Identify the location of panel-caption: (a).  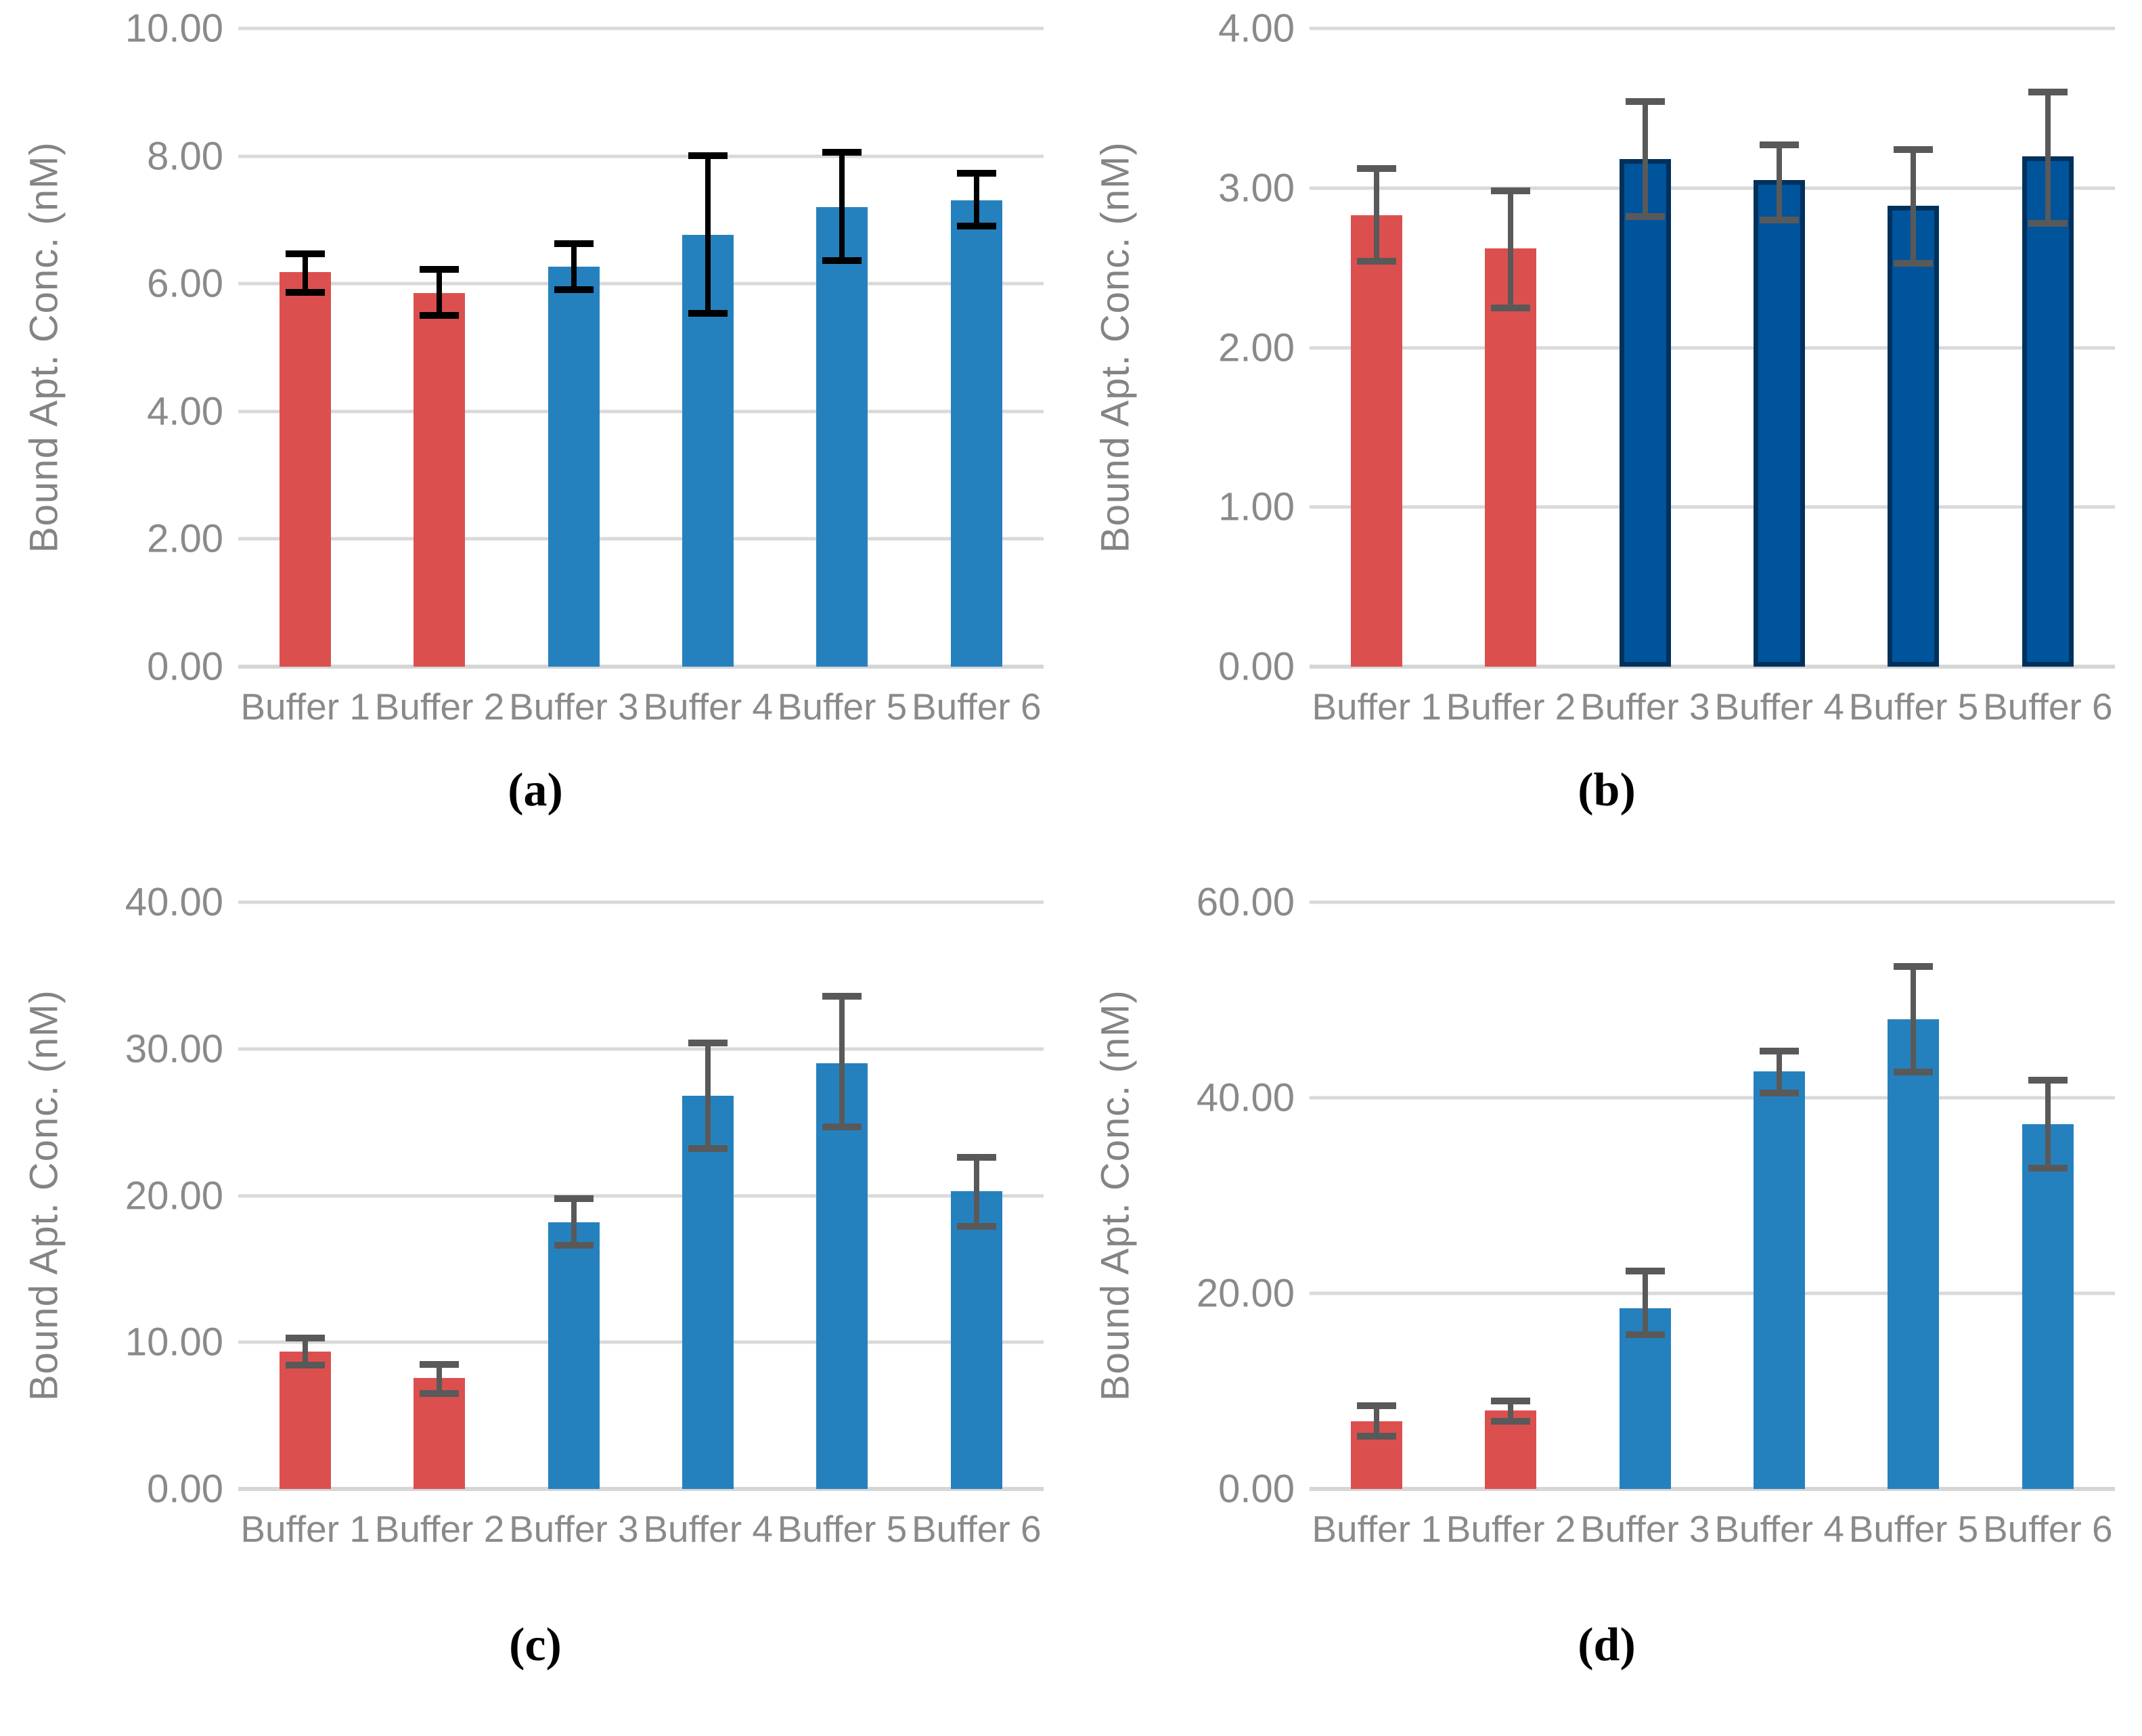
(535, 790).